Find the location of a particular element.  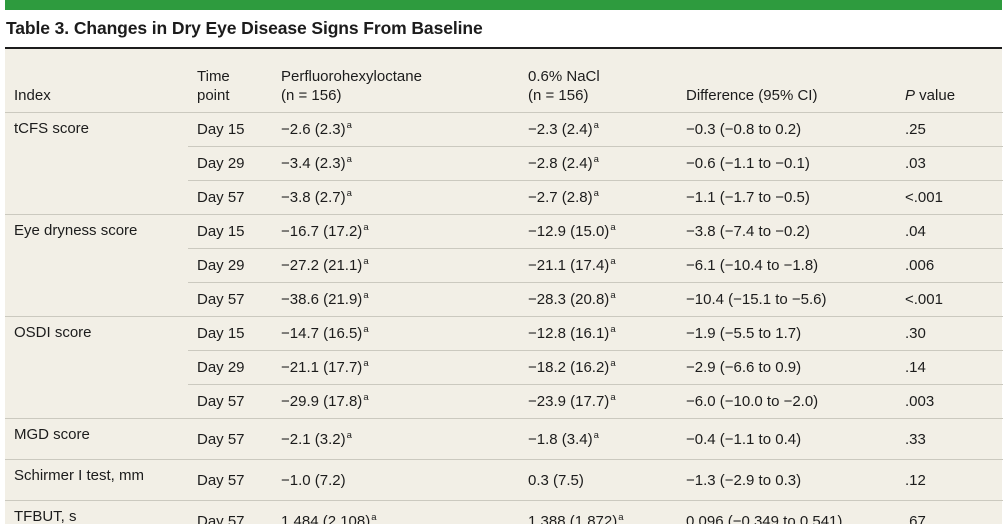

perfluorohexyloctane-value-cell: 1.484 (2.108)a is located at coordinates (395, 512).